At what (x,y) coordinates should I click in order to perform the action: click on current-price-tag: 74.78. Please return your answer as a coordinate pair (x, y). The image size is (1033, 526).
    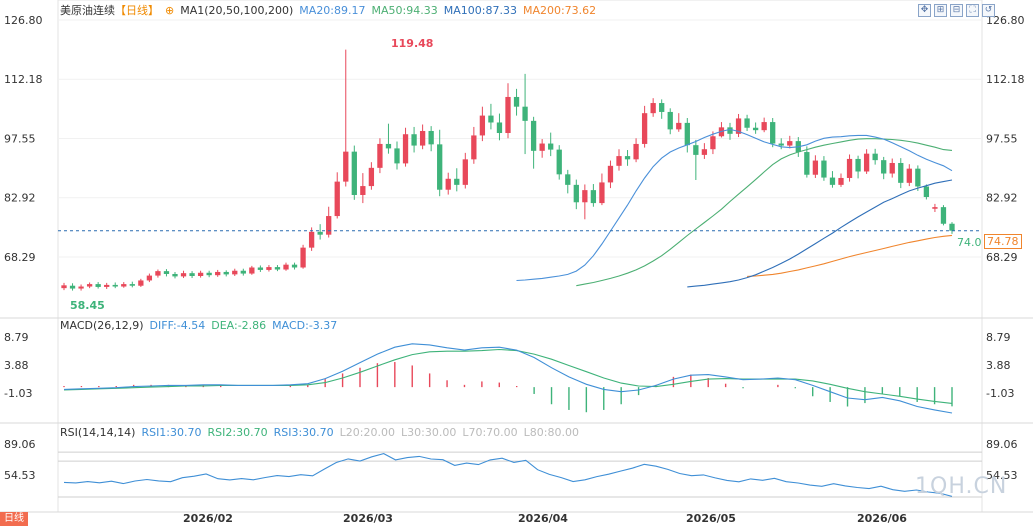
    Looking at the image, I should click on (1003, 241).